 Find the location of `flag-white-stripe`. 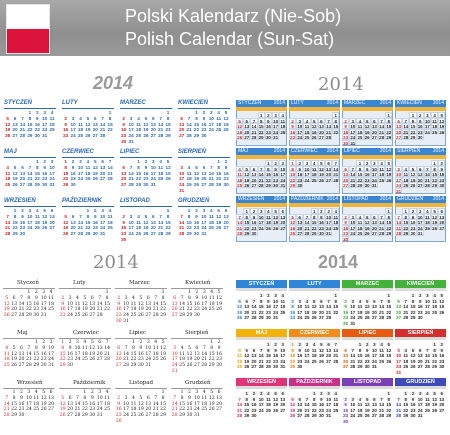

flag-white-stripe is located at coordinates (28, 17).